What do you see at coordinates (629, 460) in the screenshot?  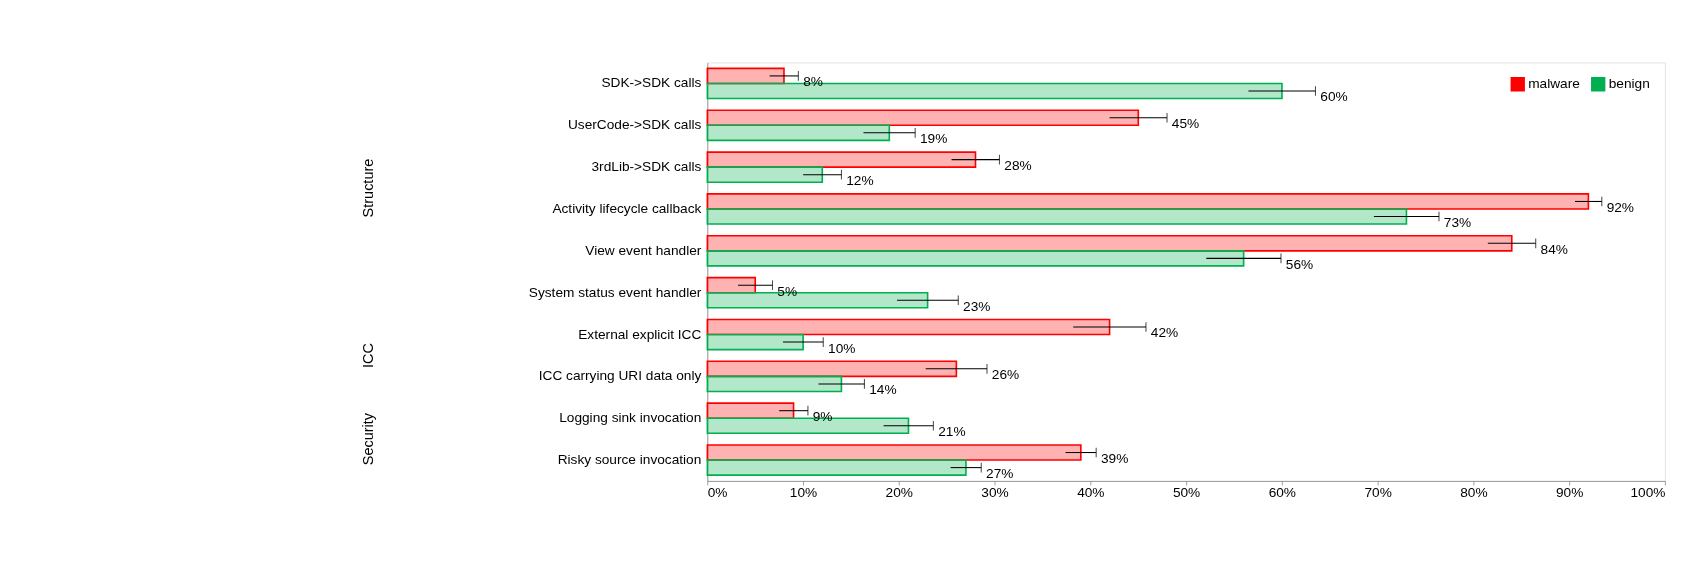 I see `y-tick-label: Risky source invocation` at bounding box center [629, 460].